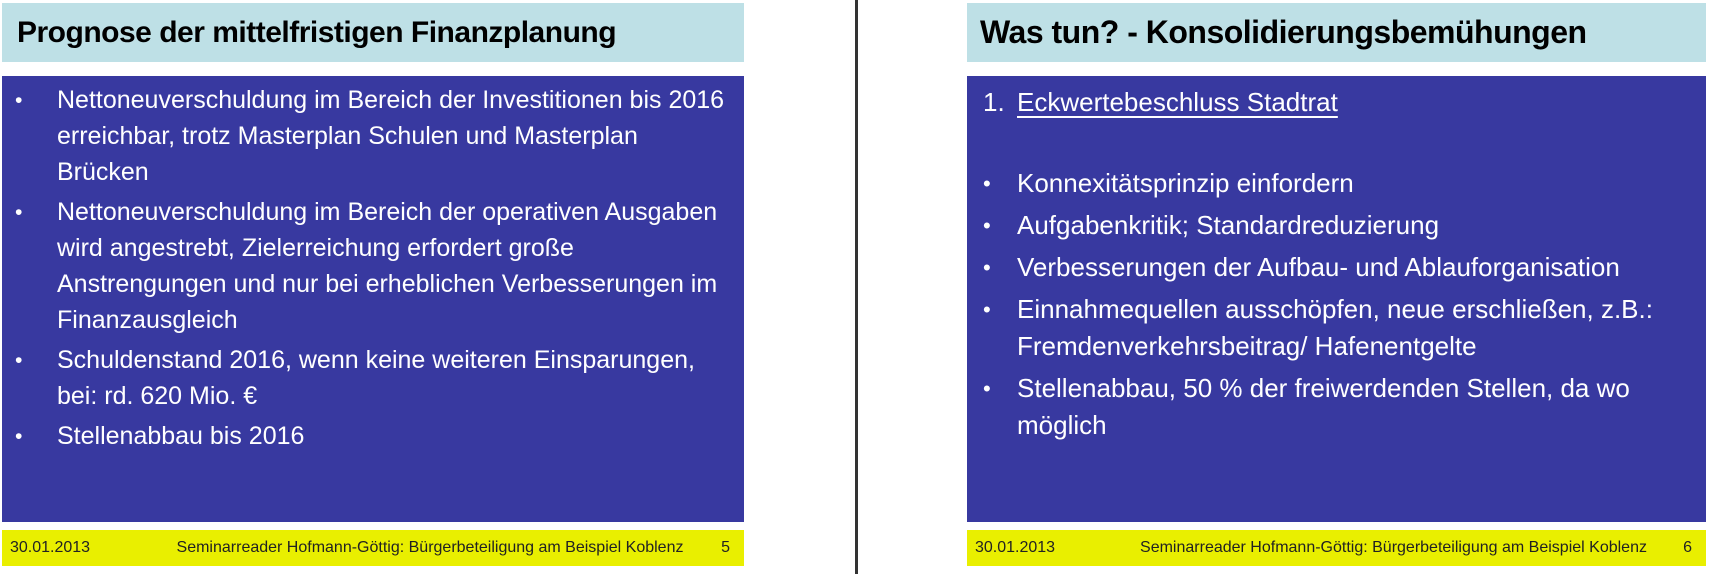 This screenshot has width=1712, height=574. What do you see at coordinates (374, 436) in the screenshot?
I see `list-item: Stellenabbau bis 2016` at bounding box center [374, 436].